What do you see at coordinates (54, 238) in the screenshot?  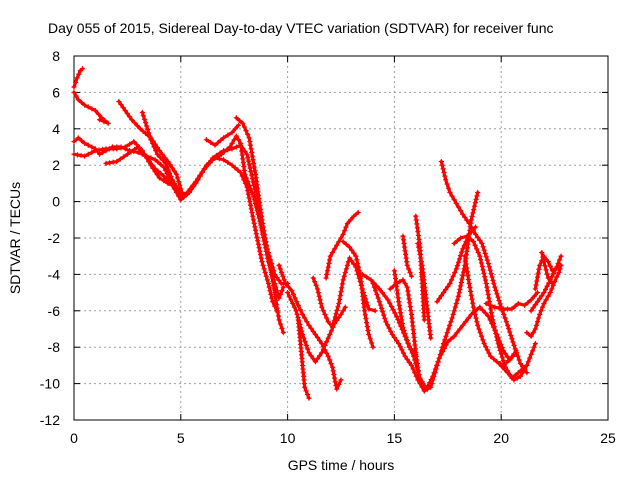 I see `y-tick-label: -2` at bounding box center [54, 238].